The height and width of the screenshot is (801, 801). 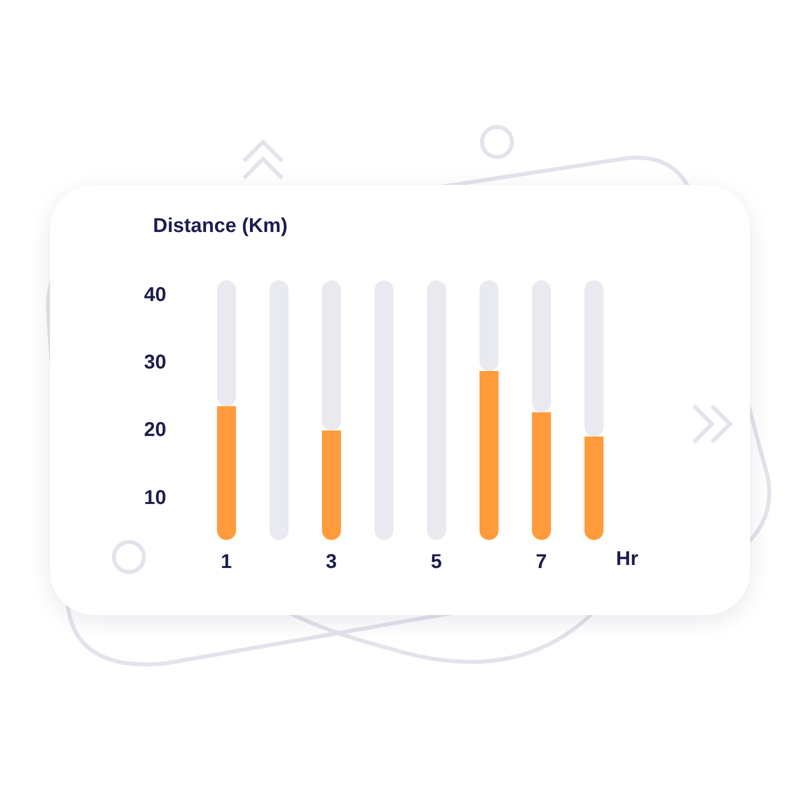 I want to click on y-tick-label: 10, so click(x=155, y=497).